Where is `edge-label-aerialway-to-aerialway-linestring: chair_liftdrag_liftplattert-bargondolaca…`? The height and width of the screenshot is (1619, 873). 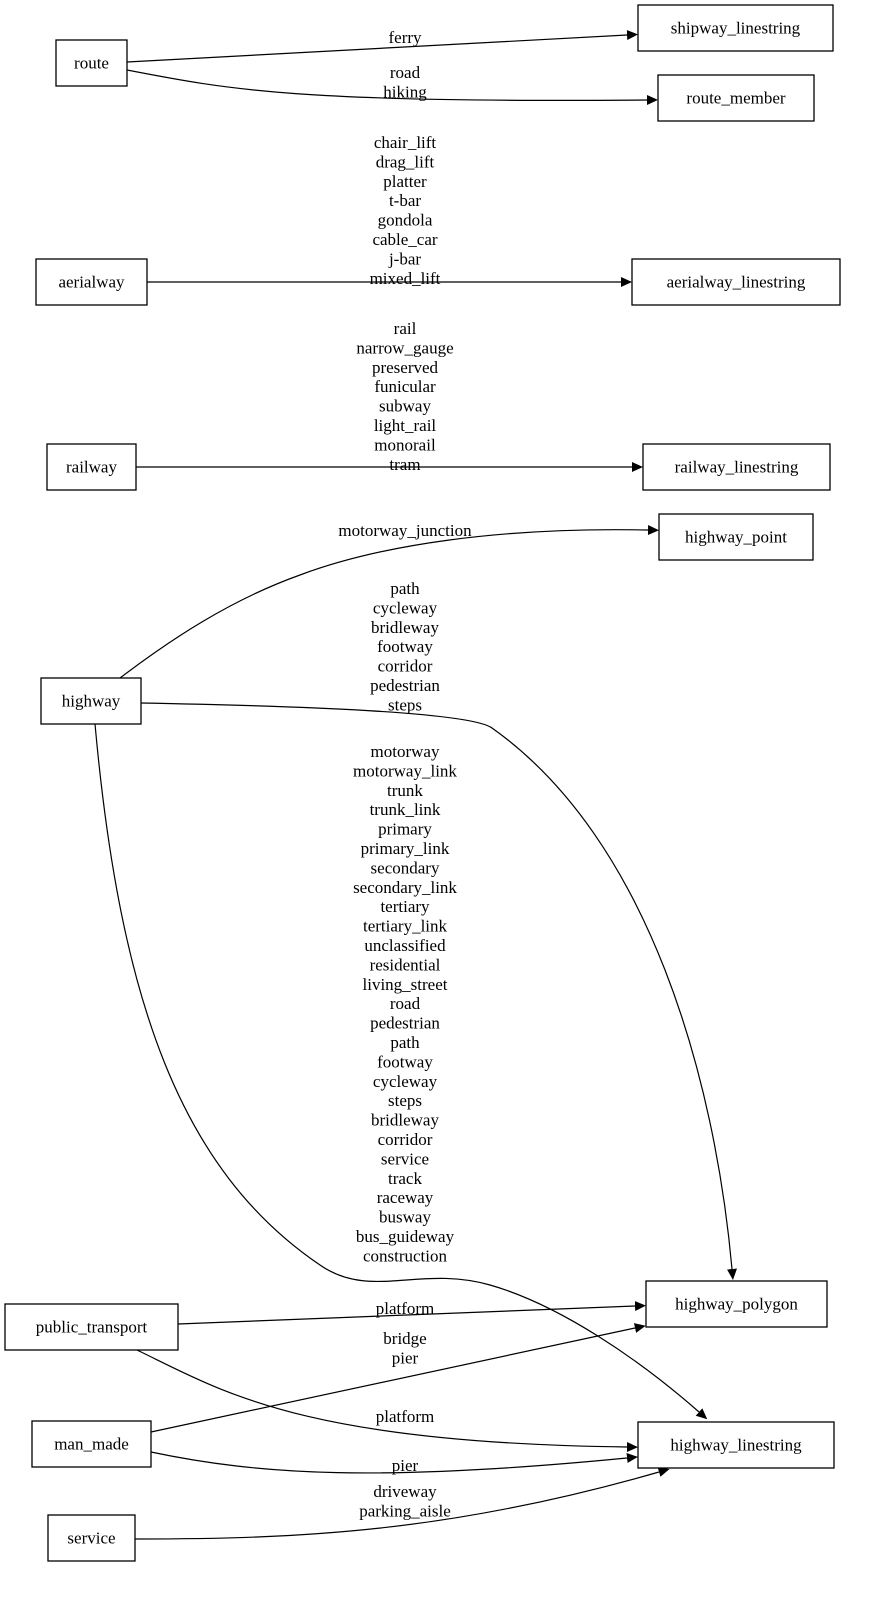
edge-label-aerialway-to-aerialway-linestring: chair_liftdrag_liftplattert-bargondolaca… is located at coordinates (405, 210).